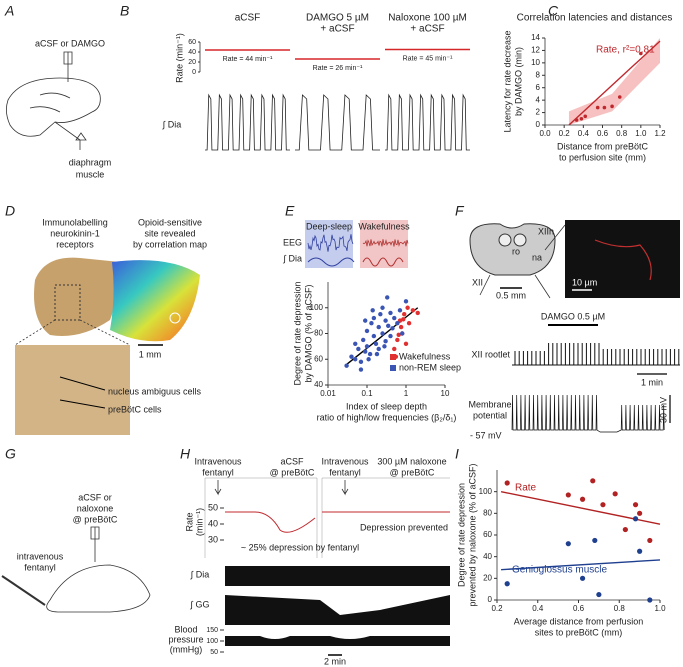 The image size is (683, 667). What do you see at coordinates (573, 316) in the screenshot?
I see `drug-label: DAMGO 0.5 µM` at bounding box center [573, 316].